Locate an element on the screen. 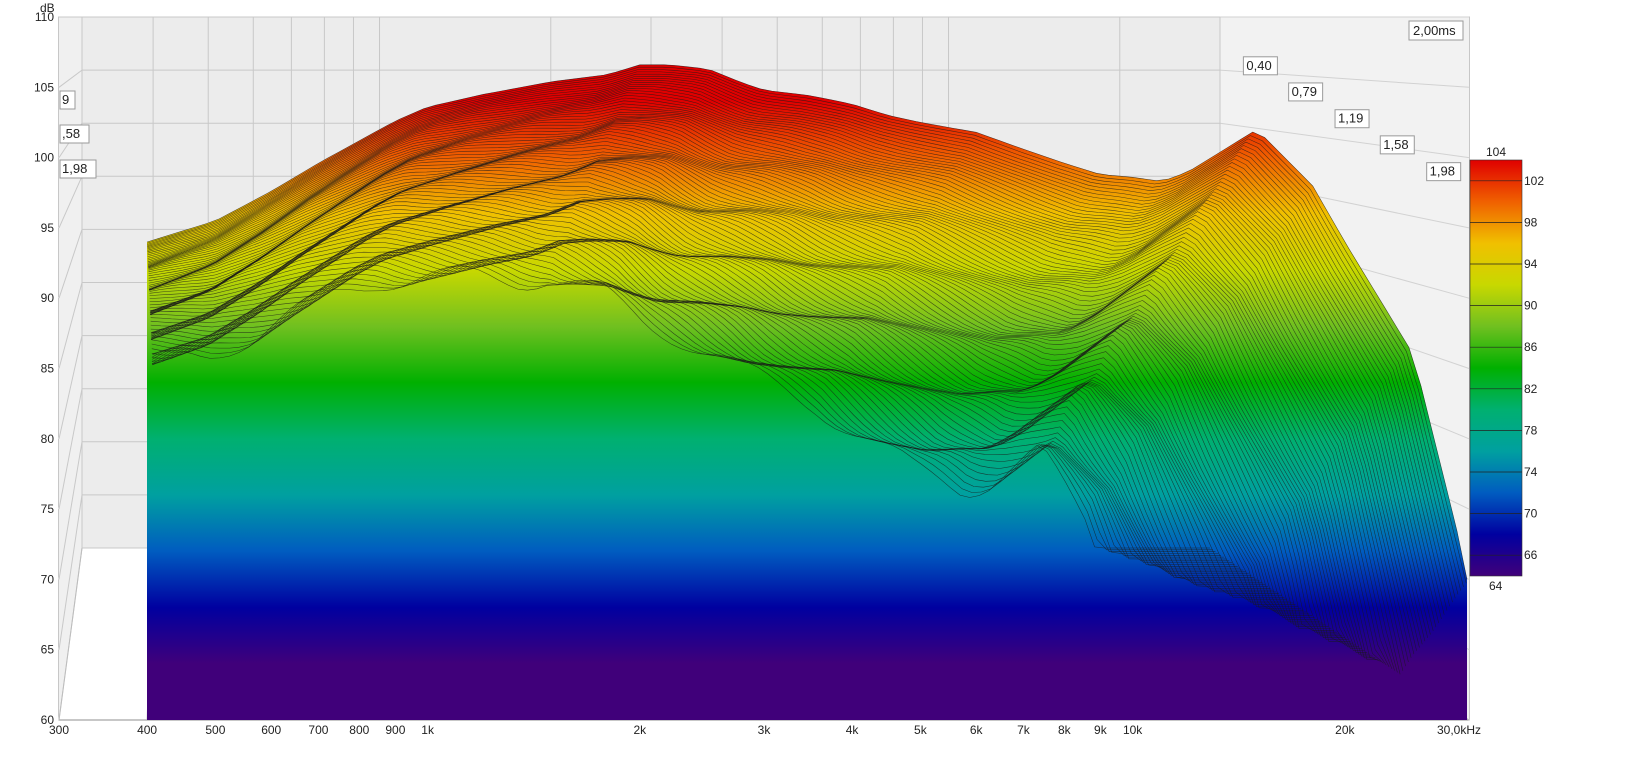  left-wall-label: 9 is located at coordinates (67, 100).